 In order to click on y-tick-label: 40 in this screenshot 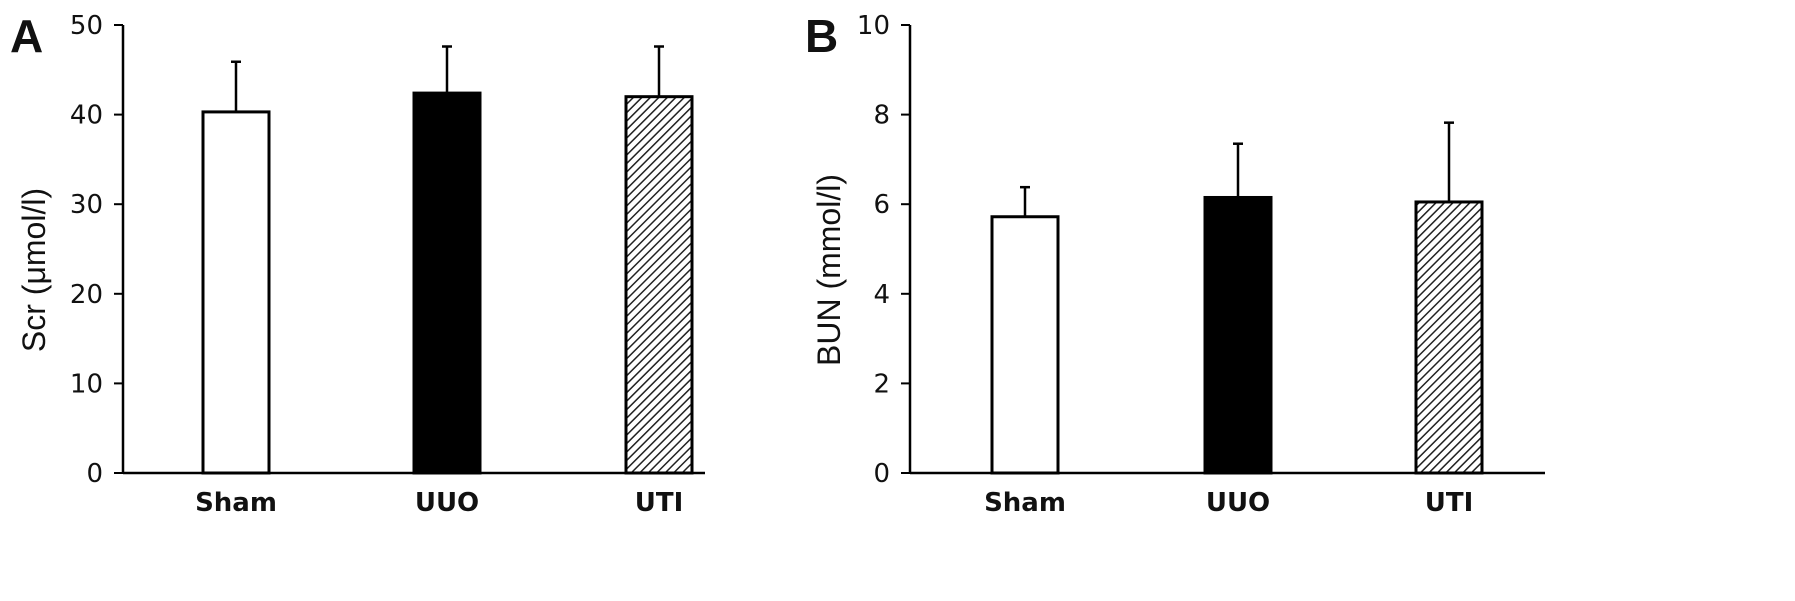, I will do `click(86, 116)`.